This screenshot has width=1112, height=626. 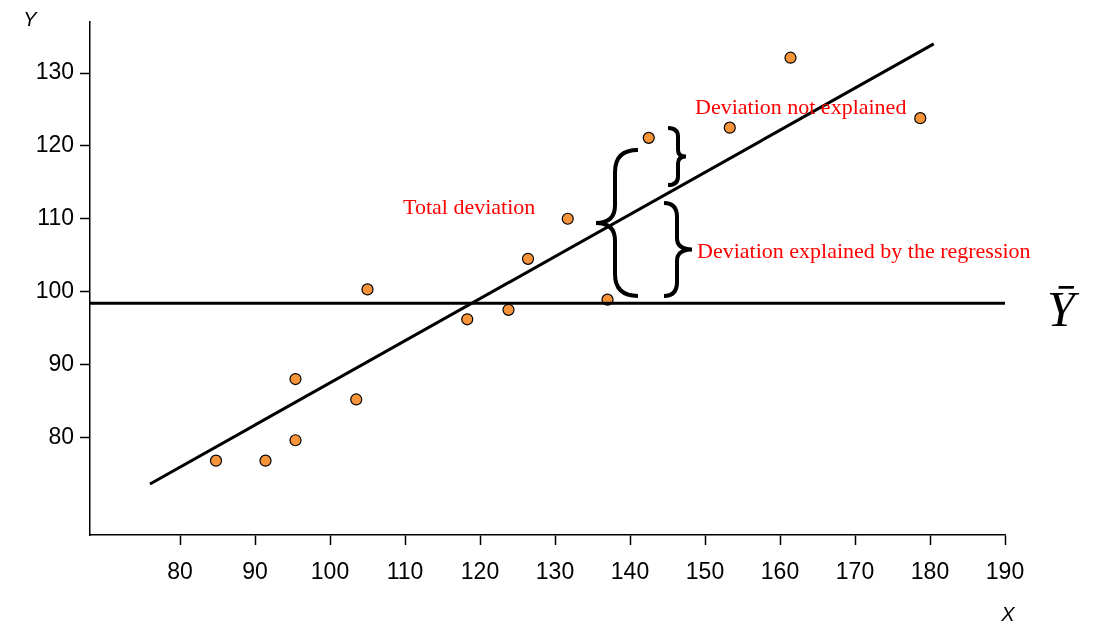 What do you see at coordinates (855, 571) in the screenshot?
I see `x-tick-label: 170` at bounding box center [855, 571].